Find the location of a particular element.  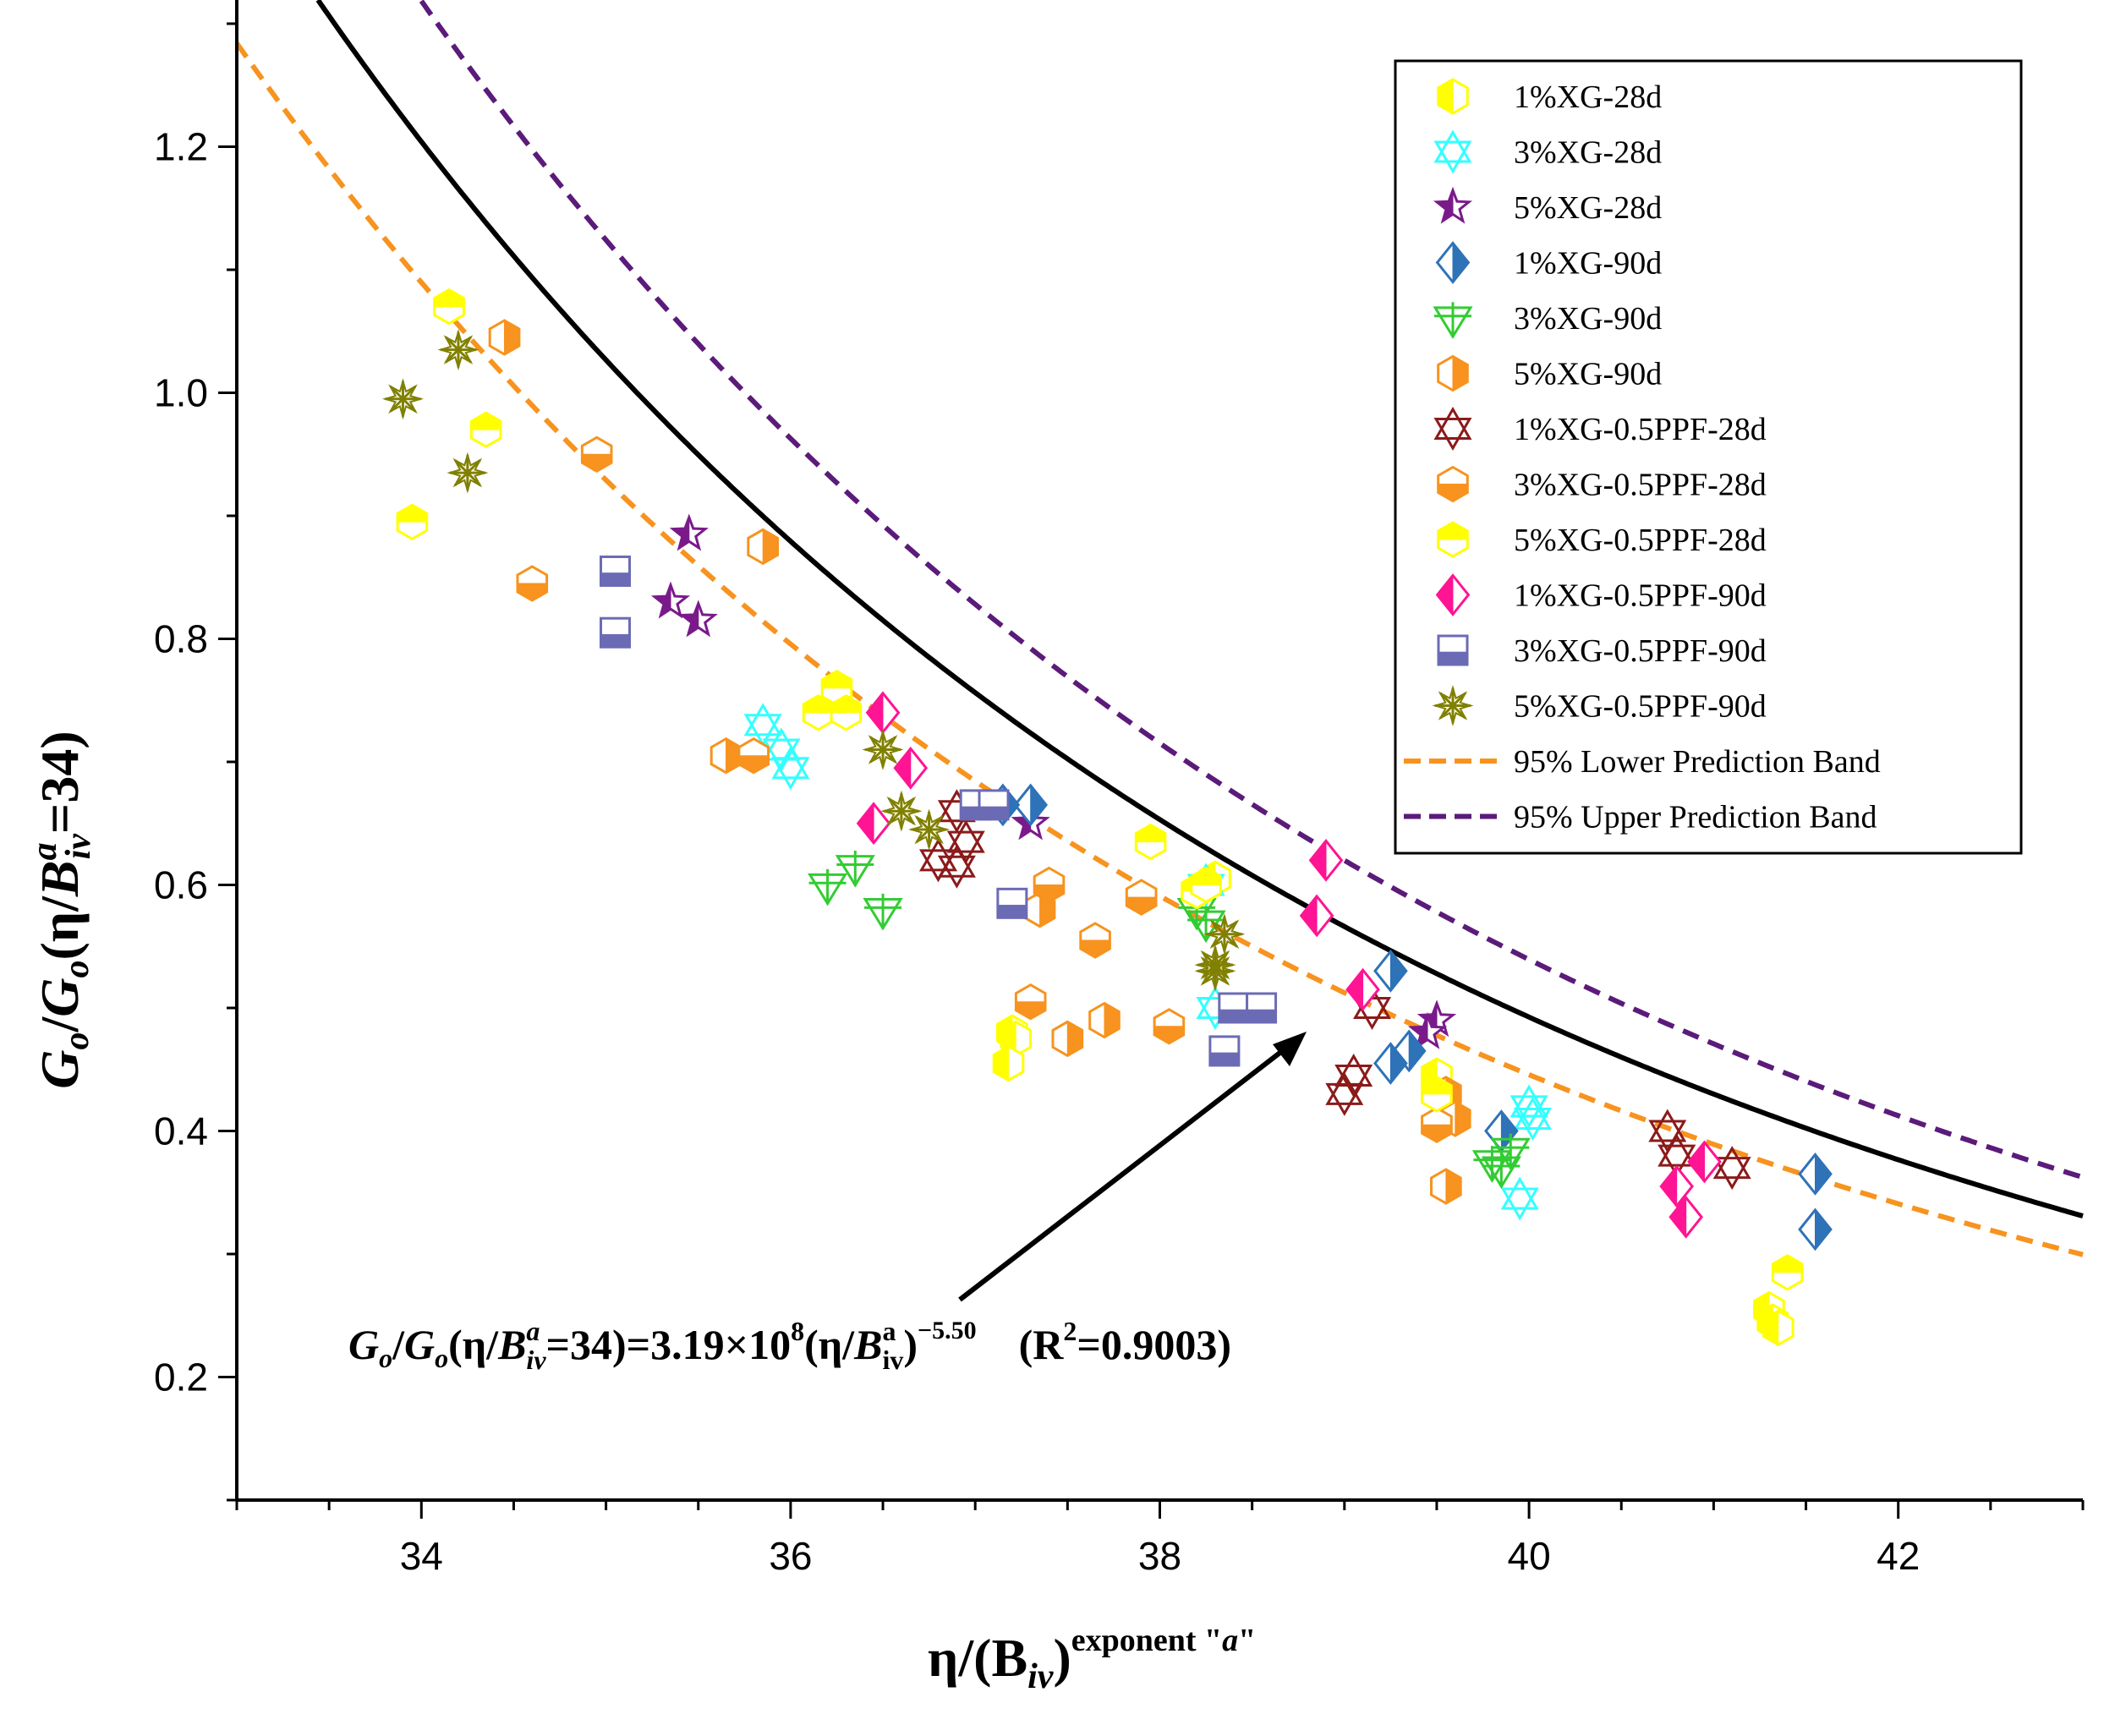

legend-item: 5%XG-0.5PPF-90d is located at coordinates (1599, 705).